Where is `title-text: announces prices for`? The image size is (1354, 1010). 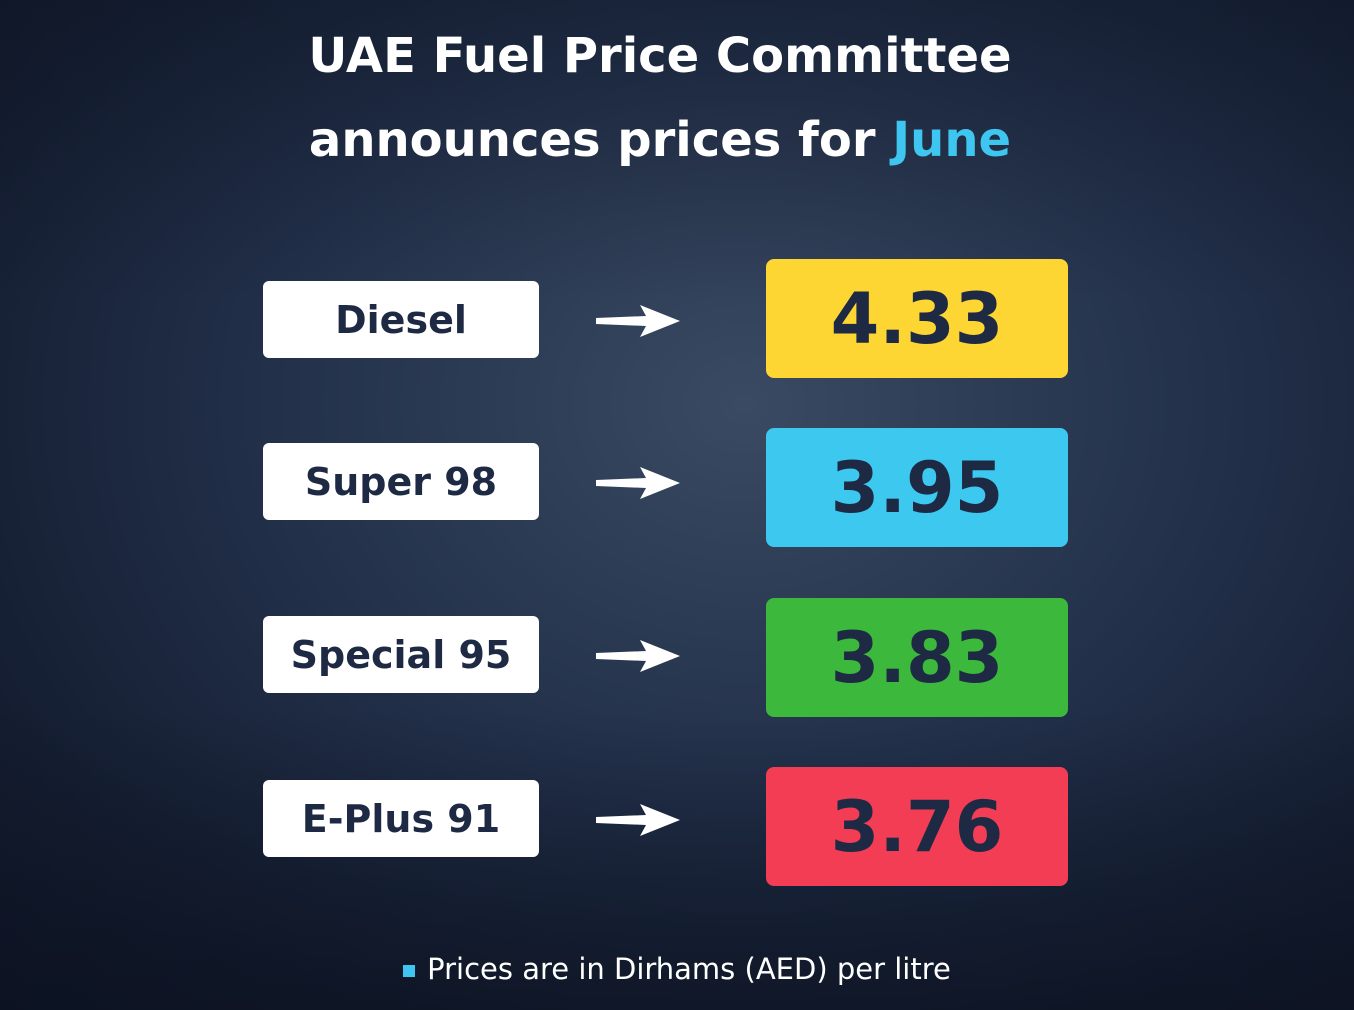 title-text: announces prices for is located at coordinates (592, 140).